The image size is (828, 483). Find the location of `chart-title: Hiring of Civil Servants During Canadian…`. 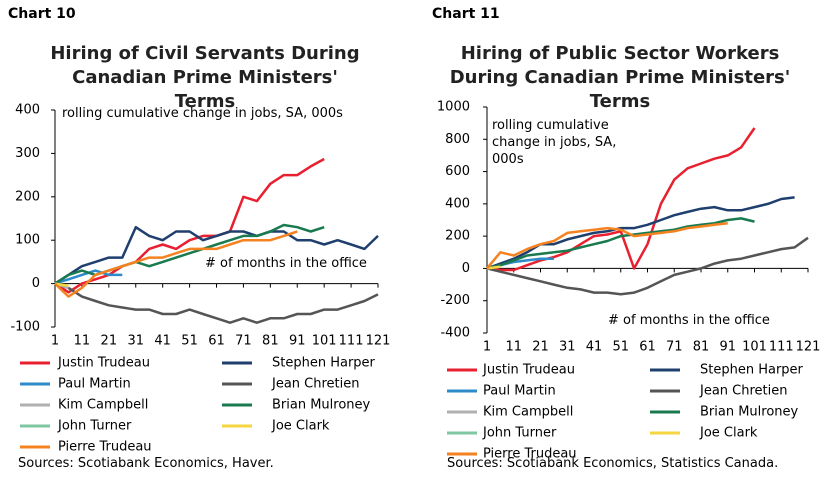

chart-title: Hiring of Civil Servants During Canadian… is located at coordinates (205, 77).